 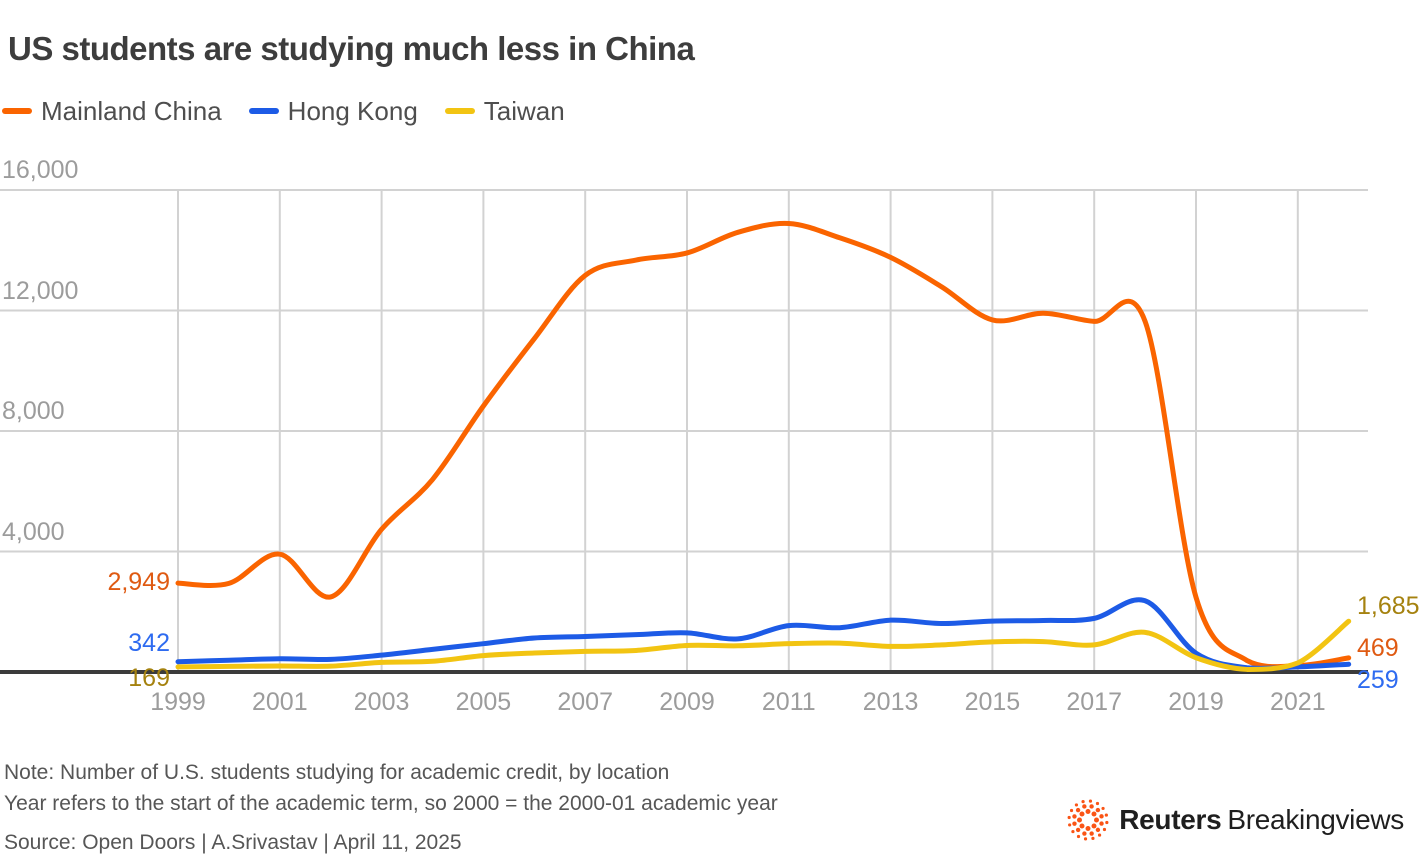 What do you see at coordinates (33, 531) in the screenshot?
I see `y-axis-tick-label: 4,000` at bounding box center [33, 531].